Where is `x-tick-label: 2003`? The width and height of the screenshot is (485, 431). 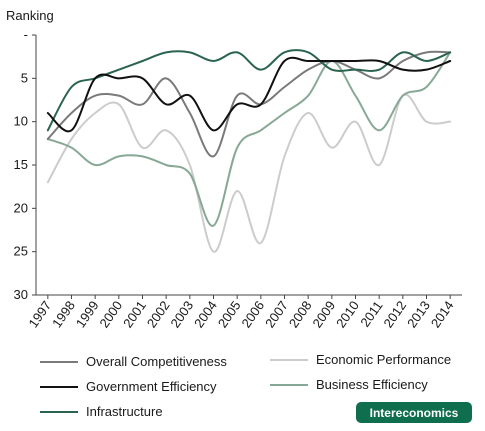
x-tick-label: 2003 is located at coordinates (181, 314).